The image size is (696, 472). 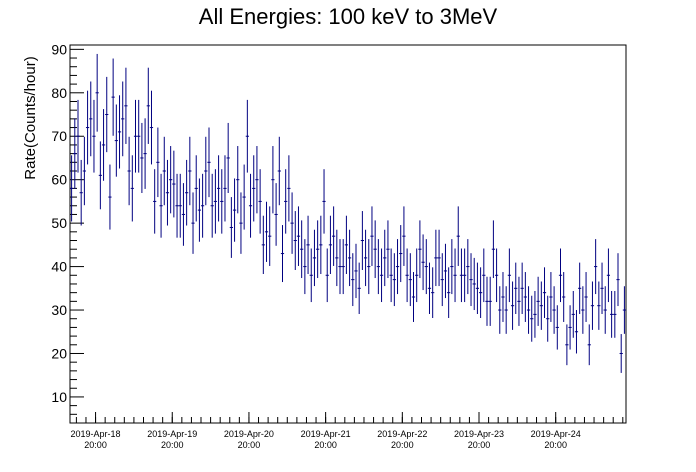 What do you see at coordinates (59, 93) in the screenshot?
I see `y-tick-label: 80` at bounding box center [59, 93].